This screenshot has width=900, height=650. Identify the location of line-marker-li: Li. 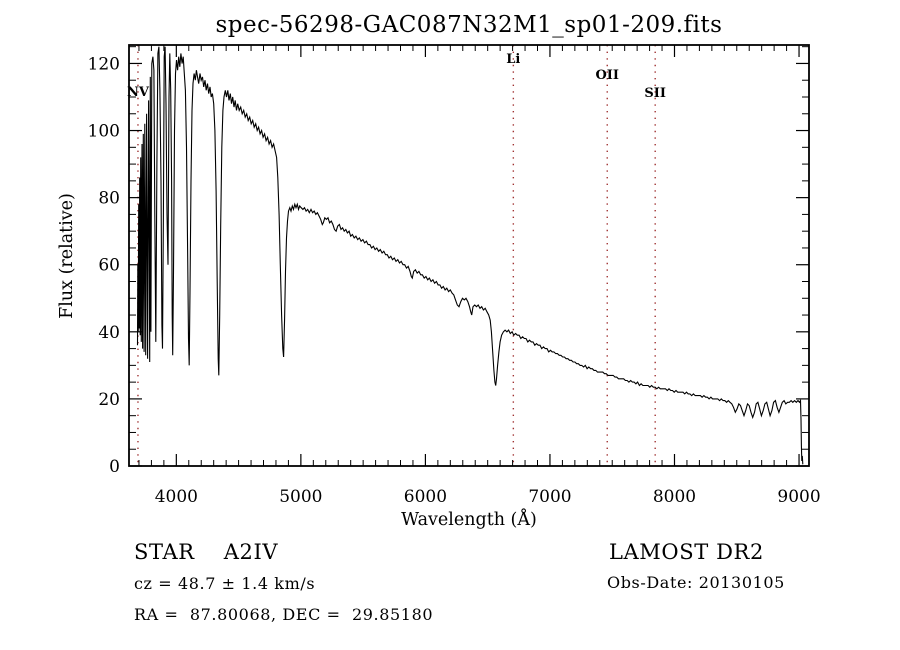
(513, 255).